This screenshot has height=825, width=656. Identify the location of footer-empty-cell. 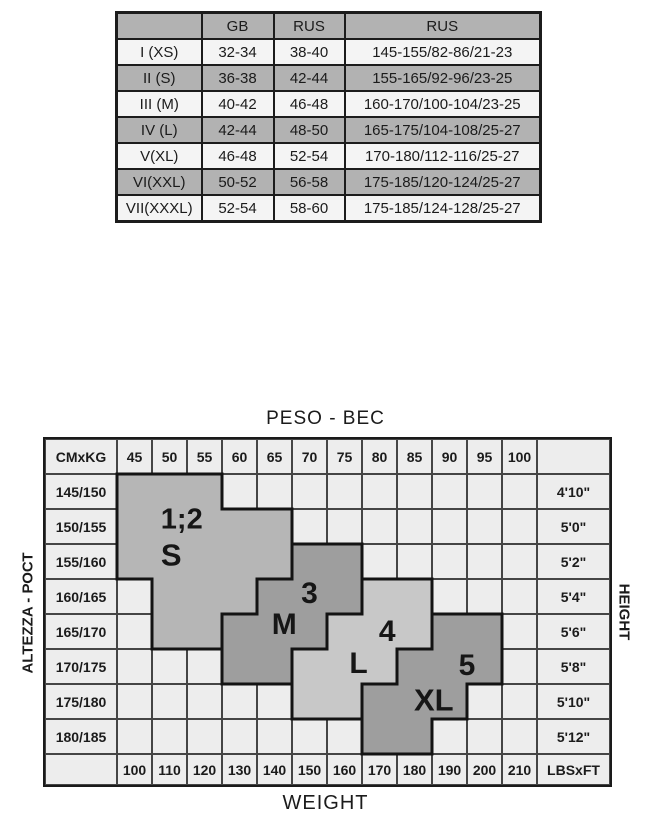
(81, 769).